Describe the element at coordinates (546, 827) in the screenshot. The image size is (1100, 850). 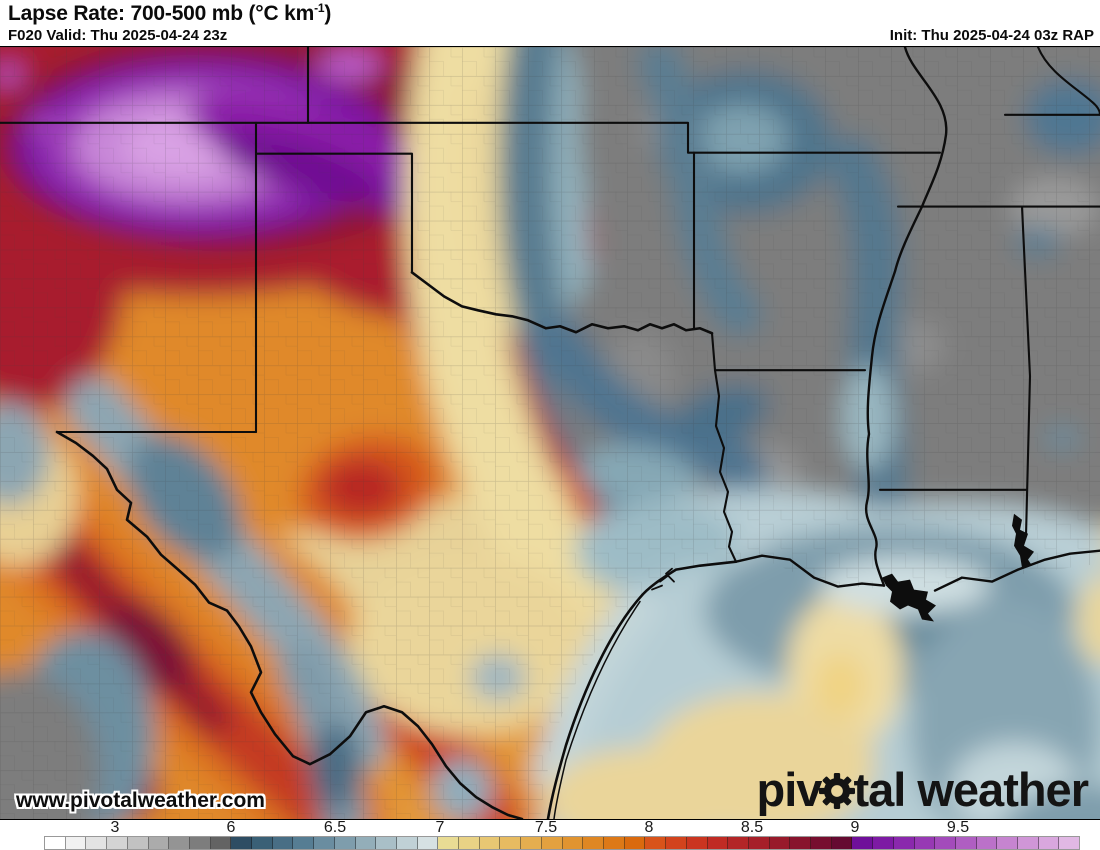
I see `colorbar-tick-label: 7.5` at that location.